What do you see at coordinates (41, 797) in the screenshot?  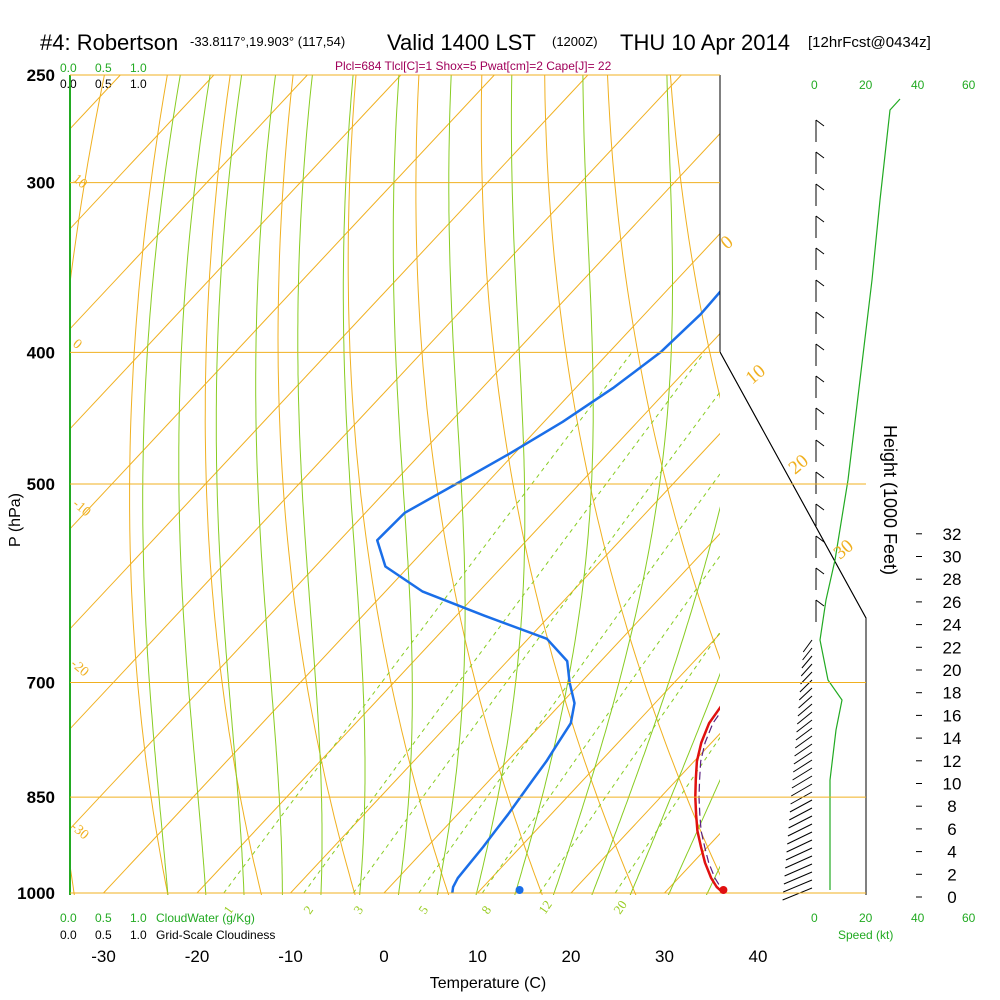 I see `pressure-tick-label: 850` at bounding box center [41, 797].